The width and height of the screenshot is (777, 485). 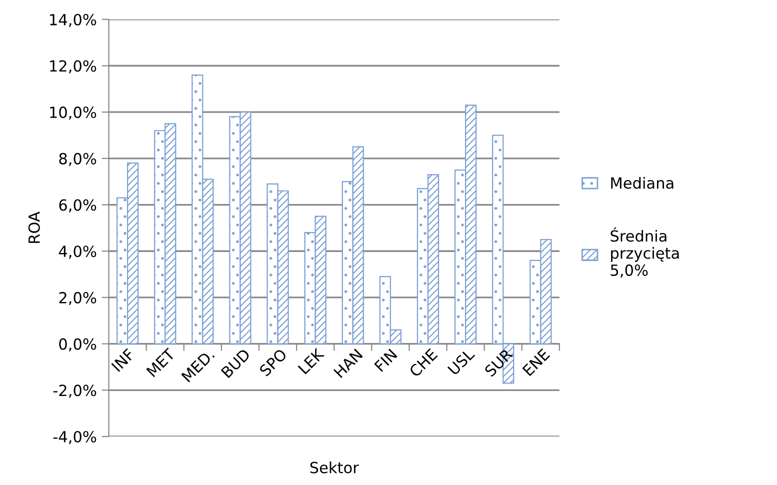 What do you see at coordinates (74, 437) in the screenshot?
I see `y-tick-label: -4,0%` at bounding box center [74, 437].